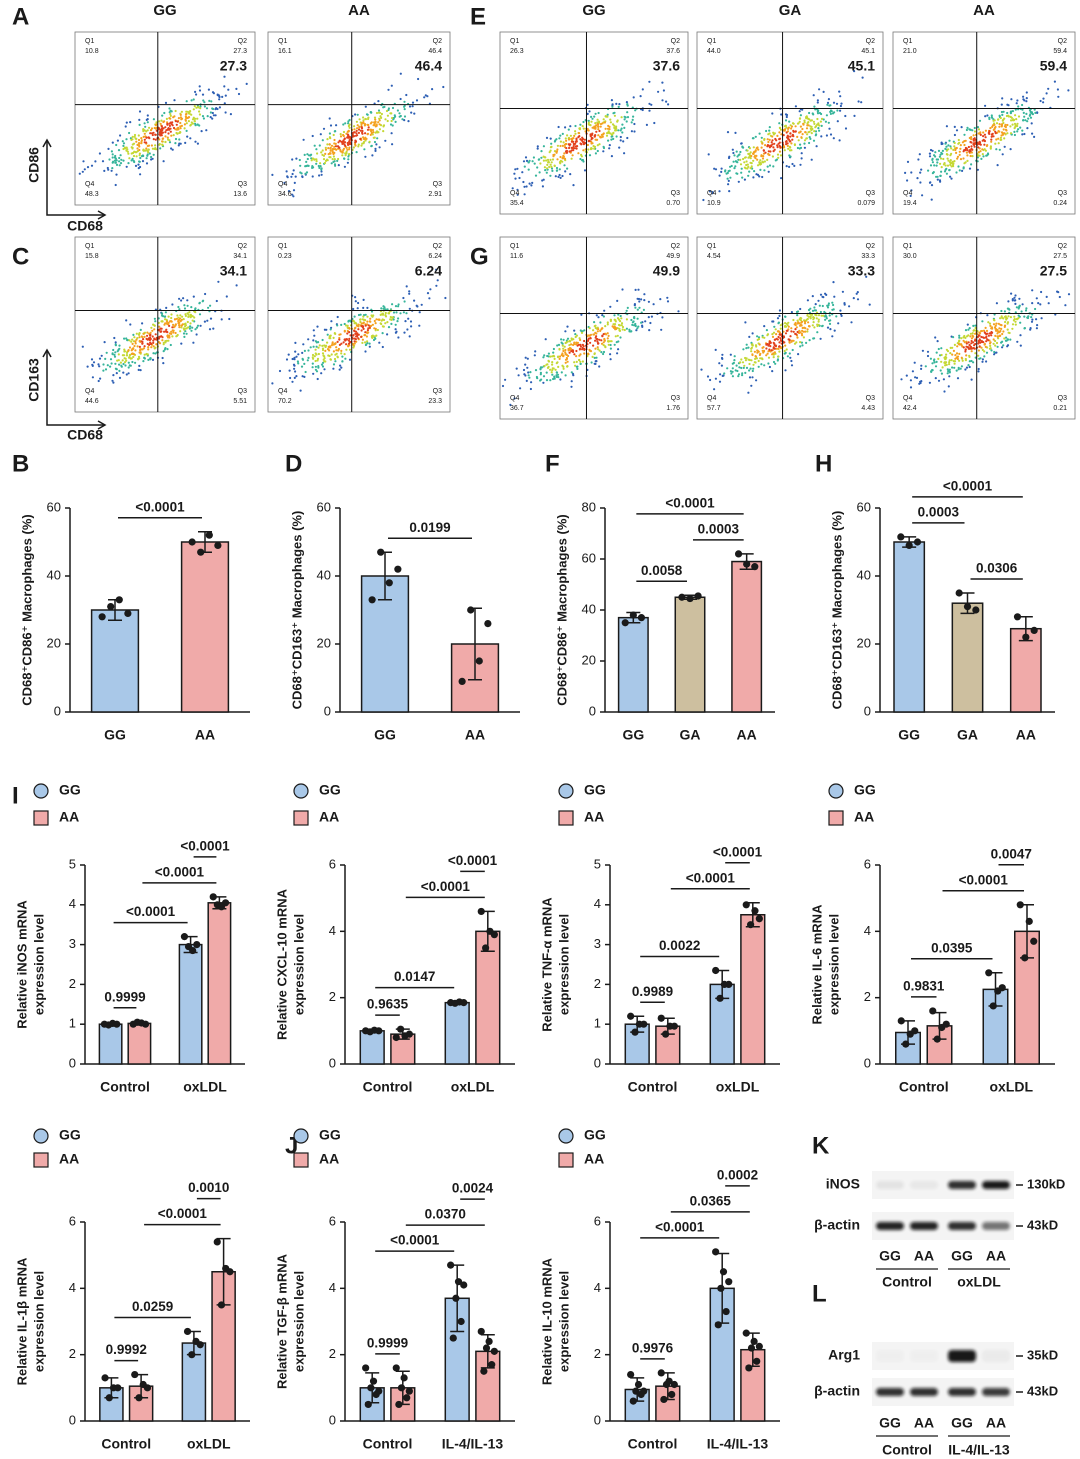  I want to click on bar, so click(110, 1044).